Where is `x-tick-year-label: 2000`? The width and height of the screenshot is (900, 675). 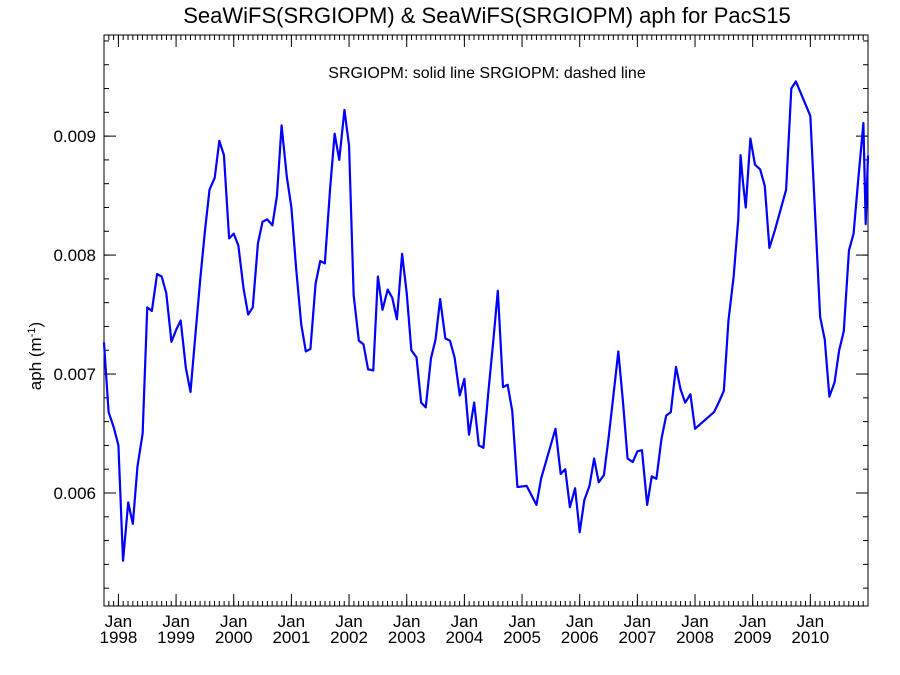
x-tick-year-label: 2000 is located at coordinates (234, 637).